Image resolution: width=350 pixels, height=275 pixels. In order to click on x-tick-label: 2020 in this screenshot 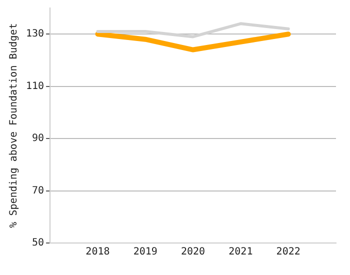, I will do `click(193, 252)`.